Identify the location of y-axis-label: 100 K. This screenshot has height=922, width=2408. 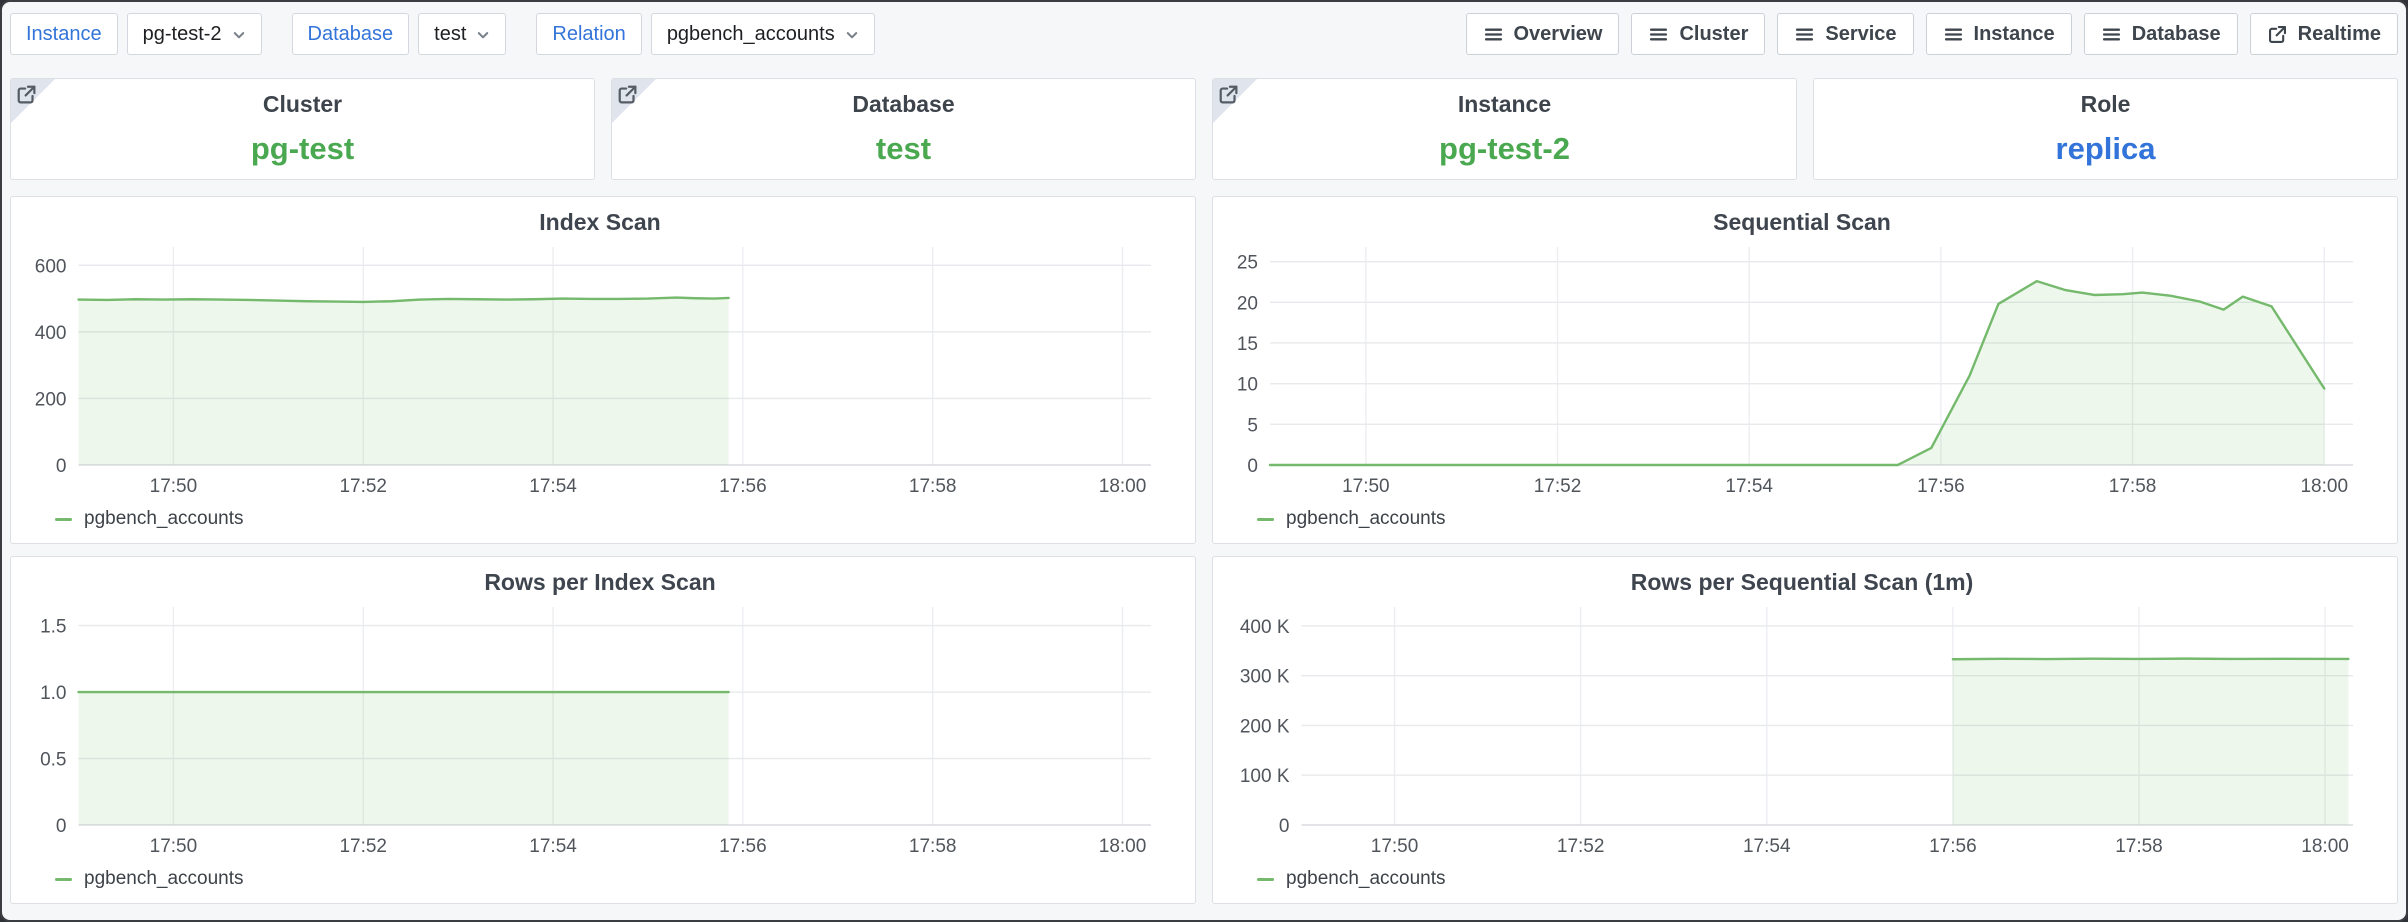
(1265, 776).